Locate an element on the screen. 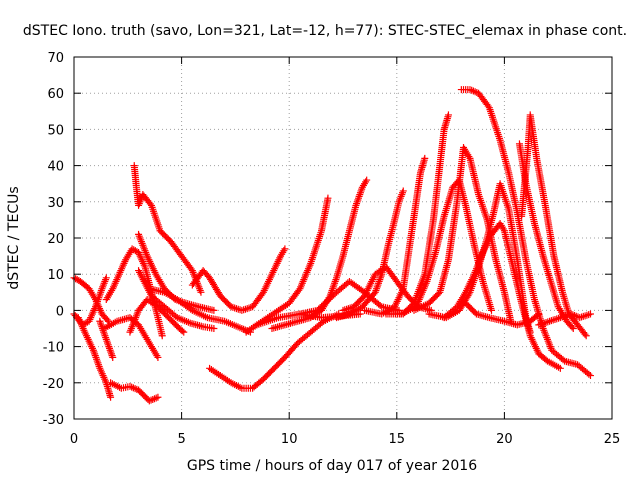 The image size is (640, 480). y-axis-label: dSTEC / TECUs is located at coordinates (14, 237).